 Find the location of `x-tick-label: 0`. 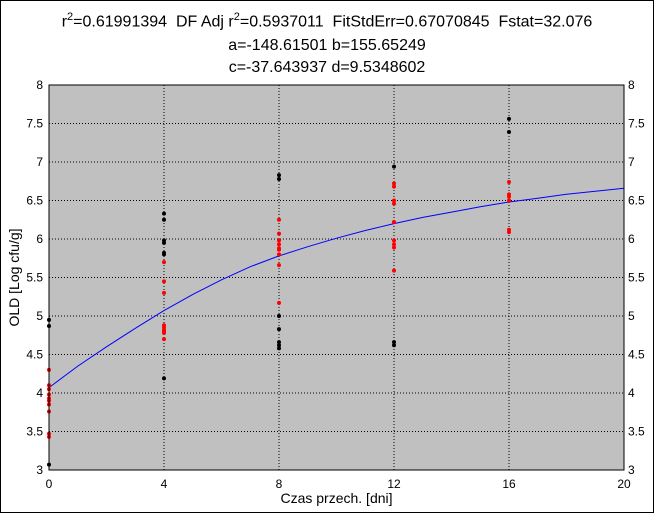

x-tick-label: 0 is located at coordinates (49, 484).